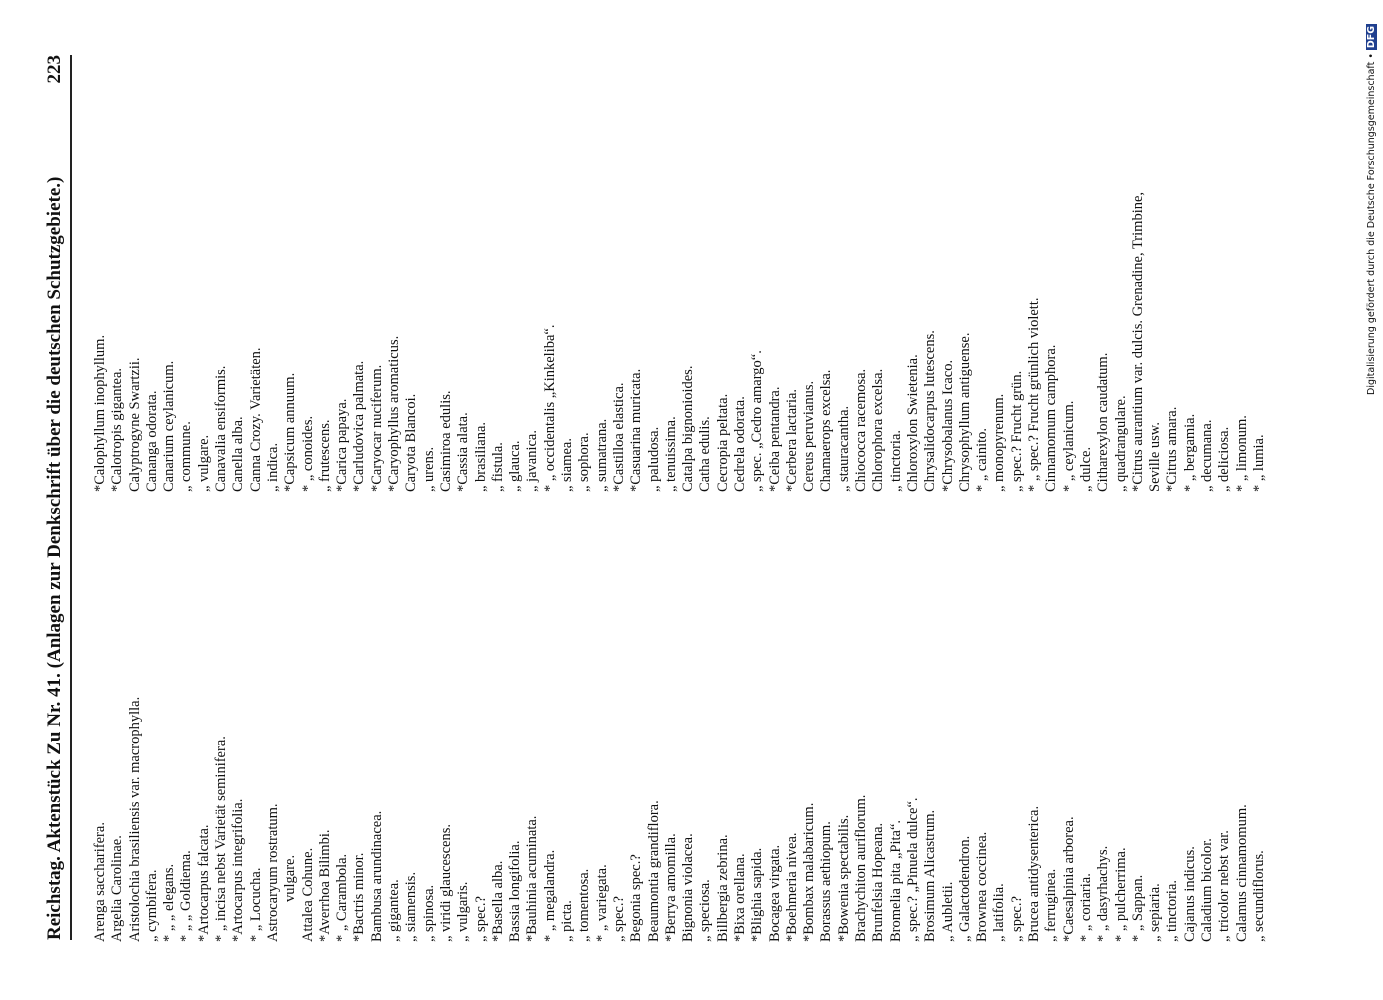 The image size is (1383, 1000). I want to click on entry-line: „ glauca., so click(515, 466).